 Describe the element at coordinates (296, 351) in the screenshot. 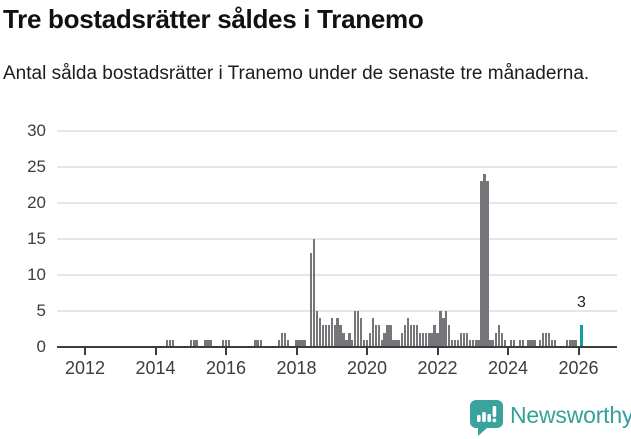

I see `x-axis-tick-2018` at that location.